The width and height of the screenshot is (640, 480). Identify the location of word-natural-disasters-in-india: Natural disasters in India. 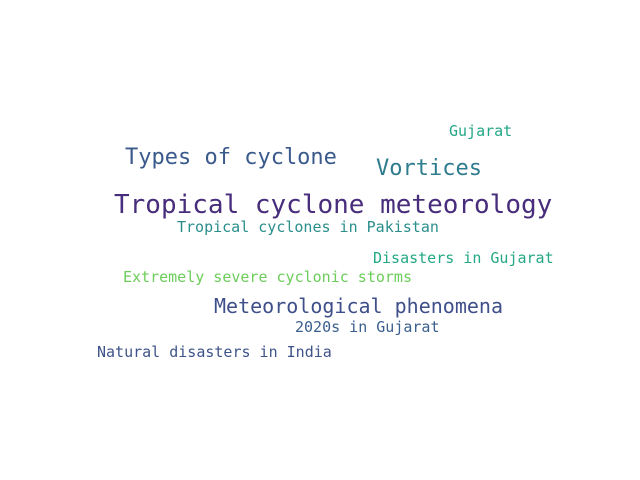
(214, 352).